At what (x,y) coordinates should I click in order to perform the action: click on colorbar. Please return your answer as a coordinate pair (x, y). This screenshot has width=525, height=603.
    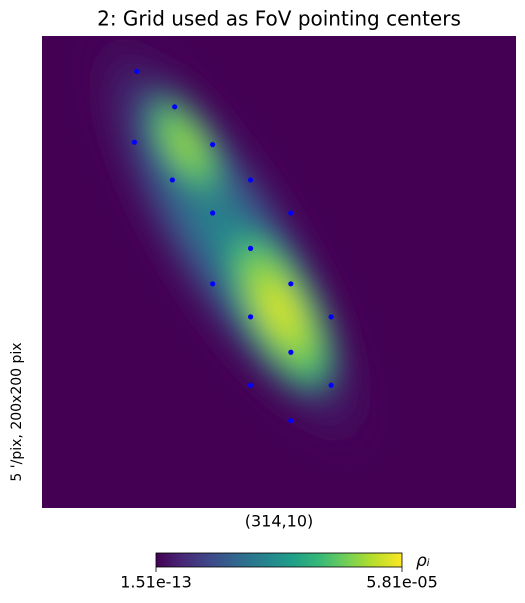
    Looking at the image, I should click on (279, 560).